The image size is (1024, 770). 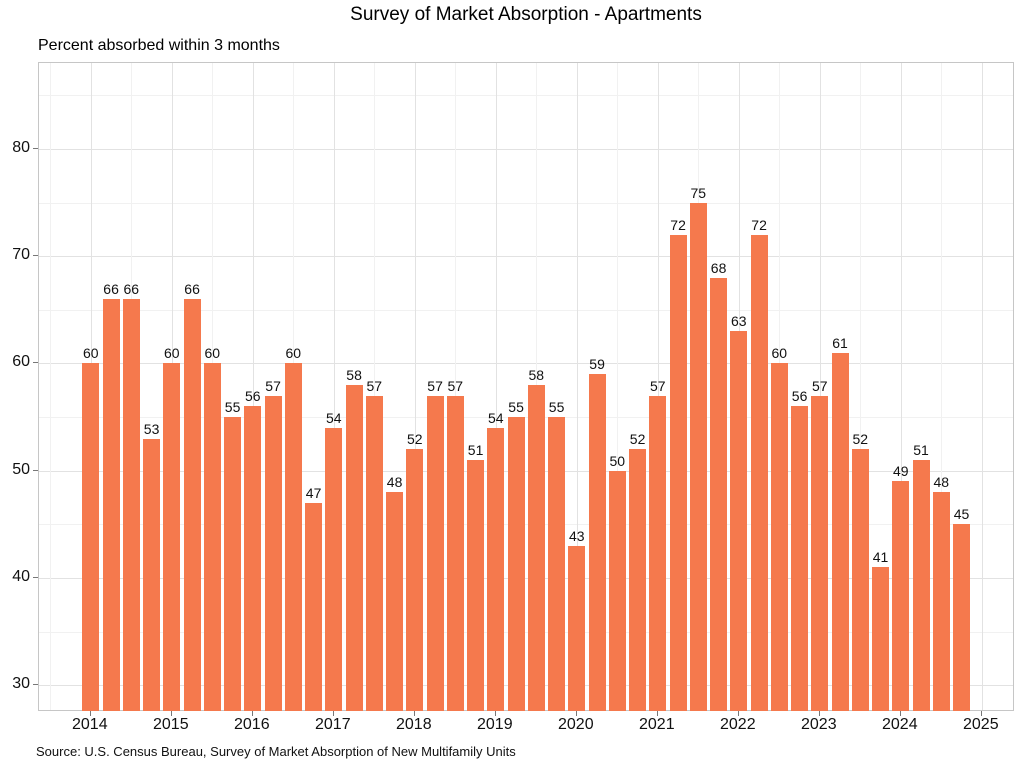 I want to click on y-tick-label: 50, so click(x=21, y=469).